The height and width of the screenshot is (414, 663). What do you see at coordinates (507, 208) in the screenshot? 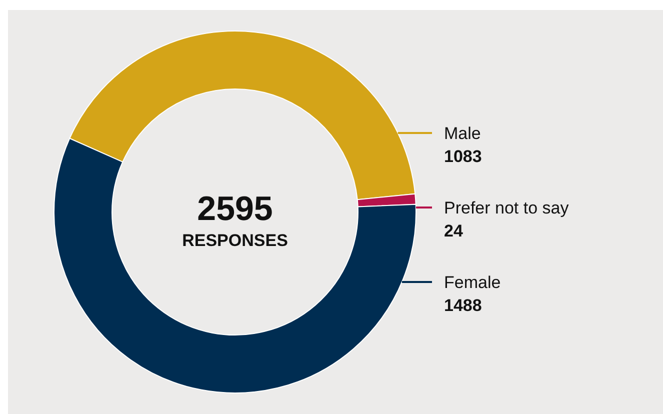
I see `slice-label: Prefer not to say` at bounding box center [507, 208].